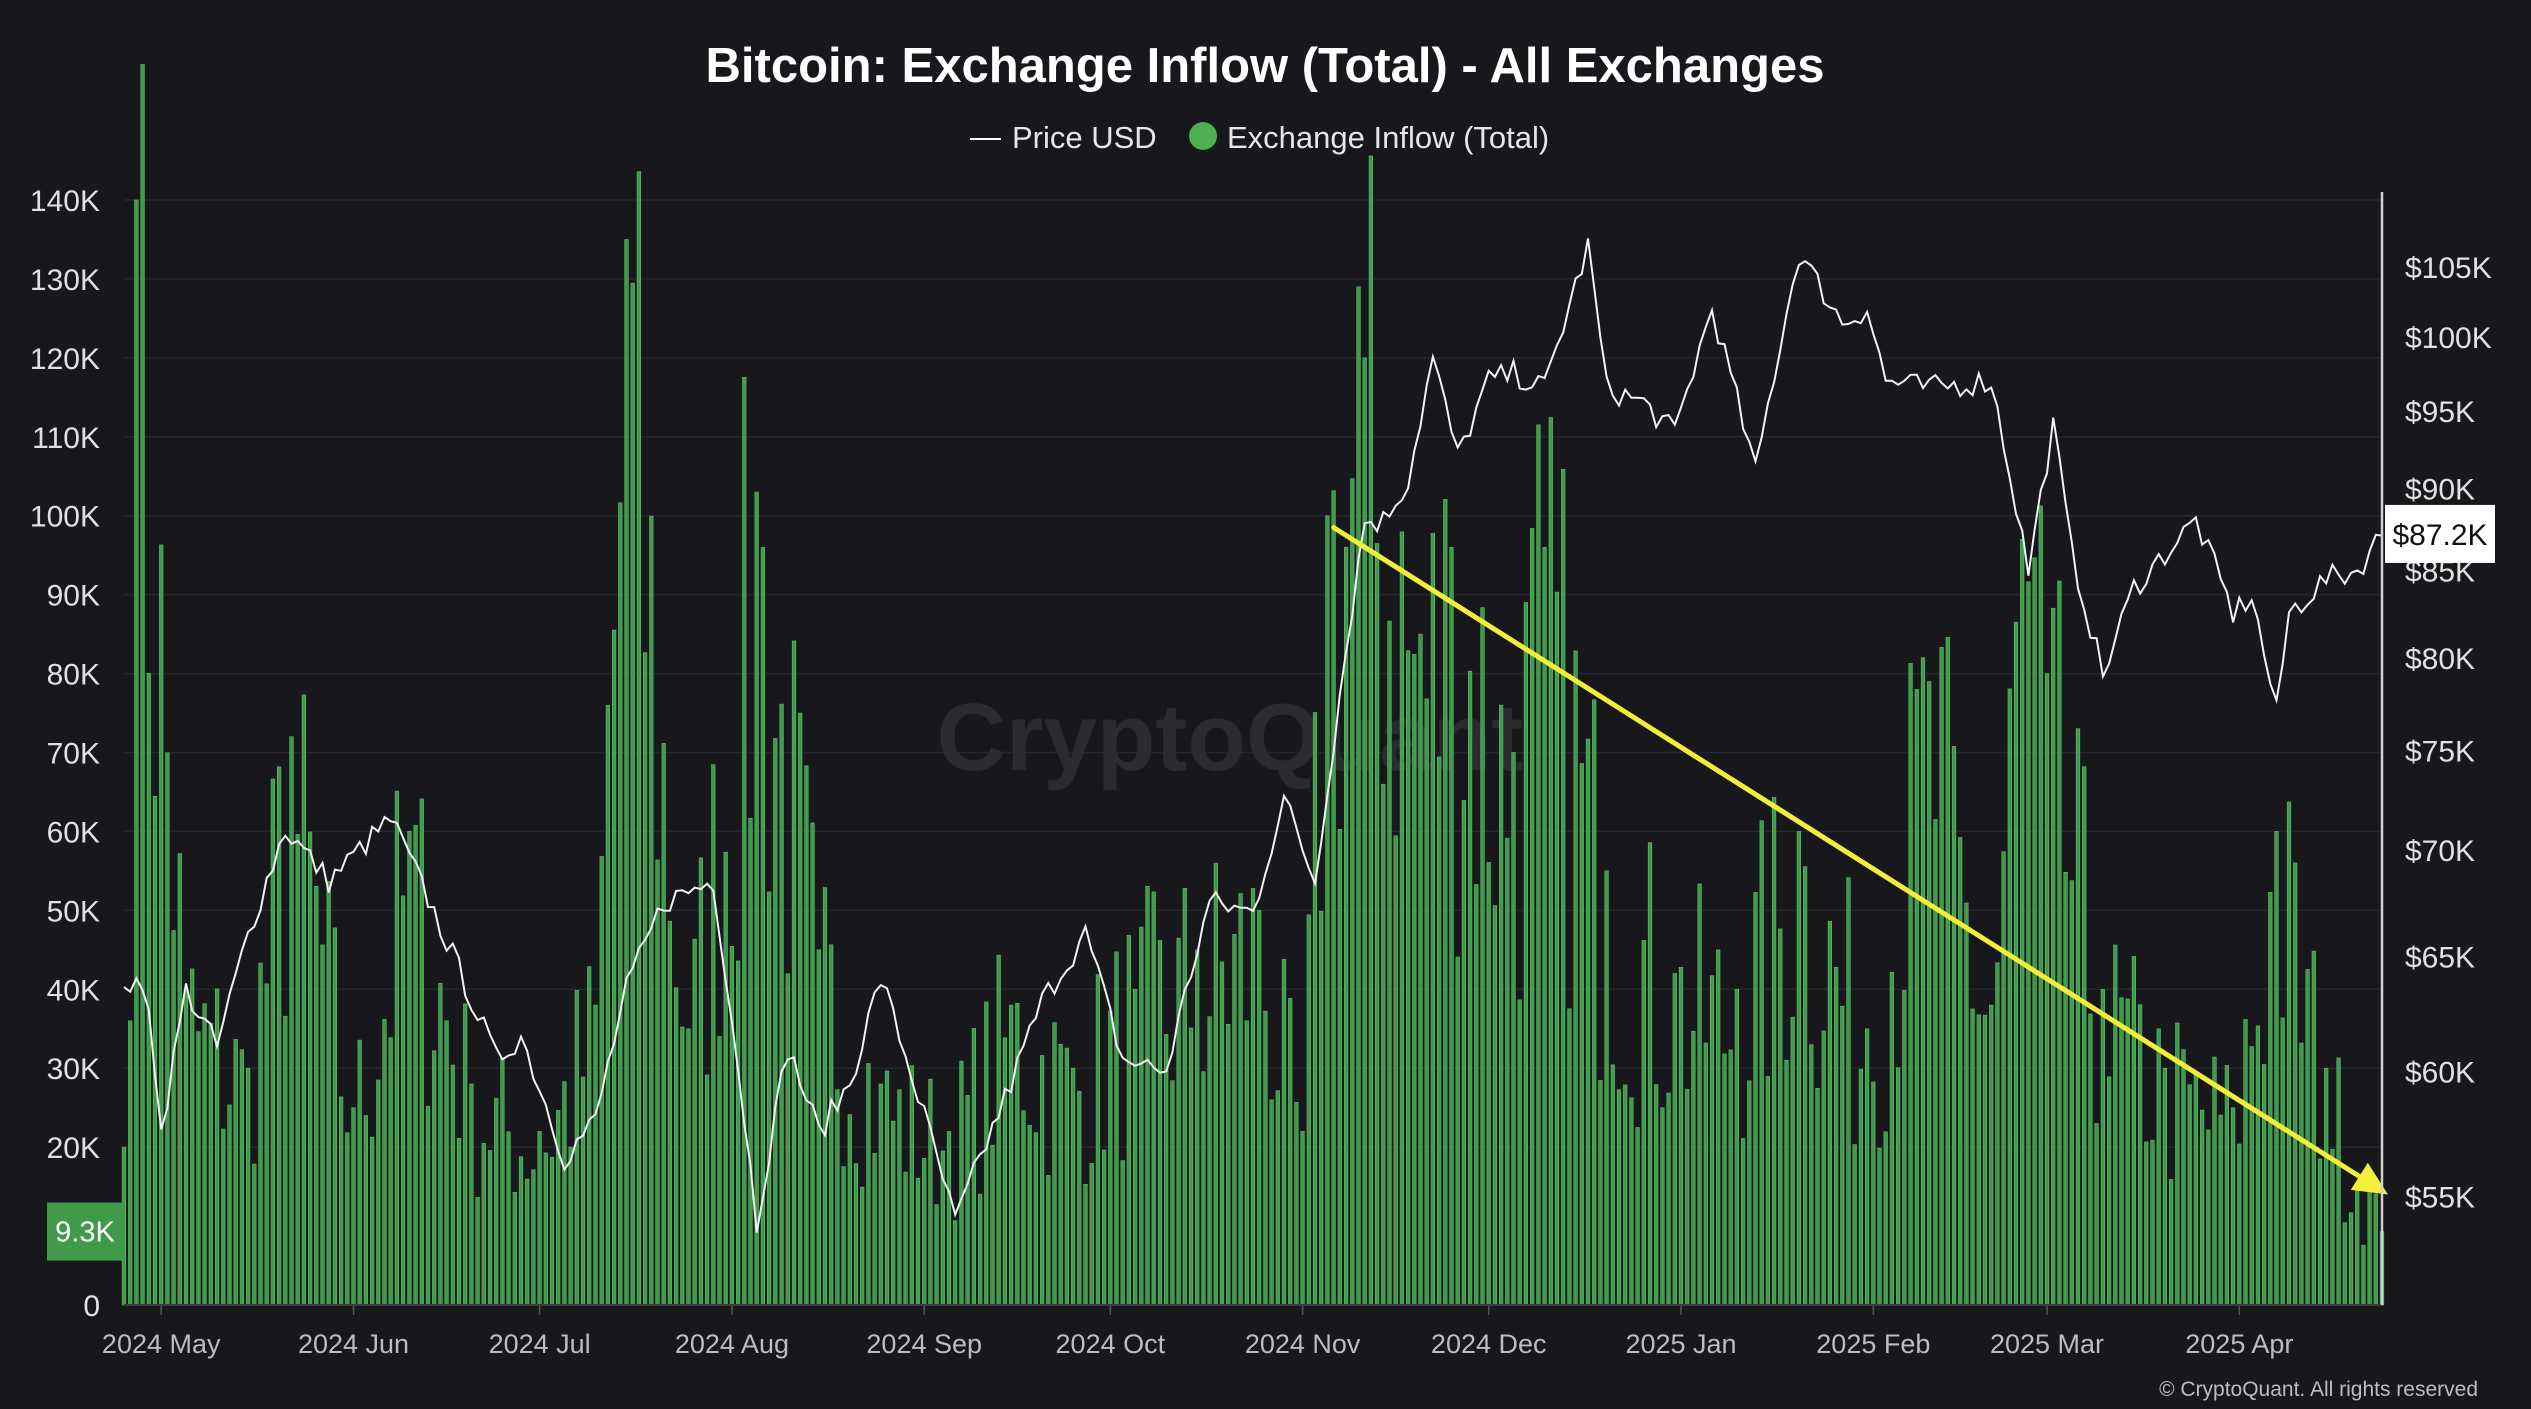 The height and width of the screenshot is (1409, 2531). What do you see at coordinates (73, 1069) in the screenshot?
I see `left-tick-label: 30K` at bounding box center [73, 1069].